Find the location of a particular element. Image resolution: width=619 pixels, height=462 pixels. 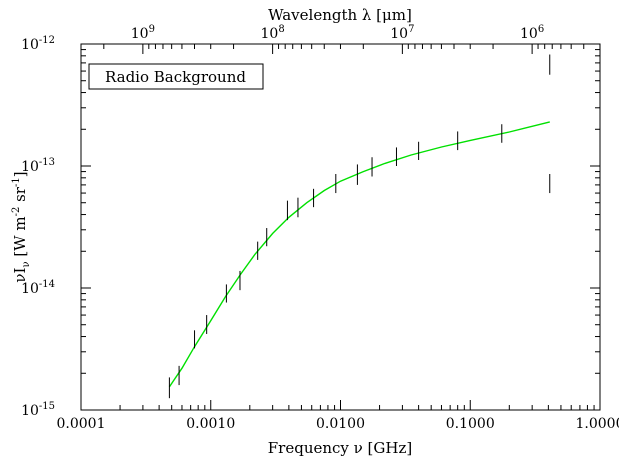

x-tick-label: 0.0100 is located at coordinates (340, 424).